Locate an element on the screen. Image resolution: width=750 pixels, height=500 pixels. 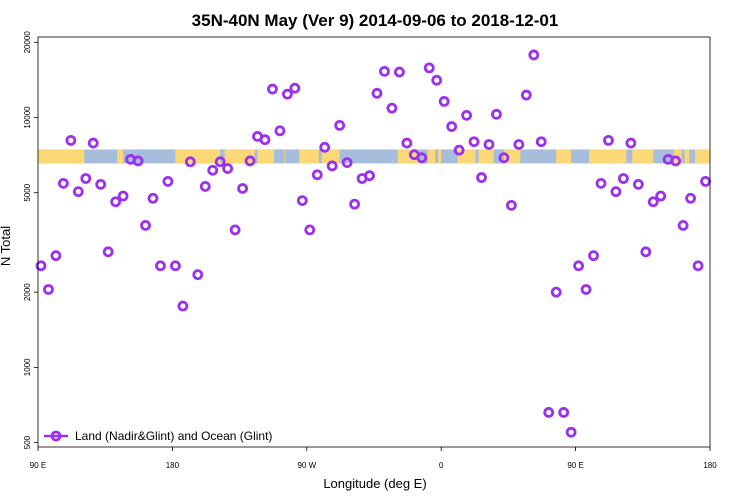
y-tick-label: 10000 is located at coordinates (27, 117).